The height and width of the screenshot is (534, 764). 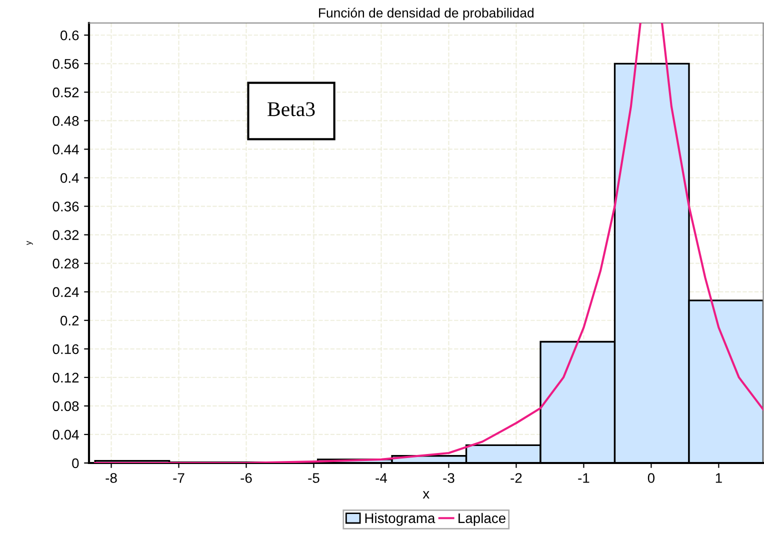 I want to click on x-tick-label: -3, so click(x=448, y=478).